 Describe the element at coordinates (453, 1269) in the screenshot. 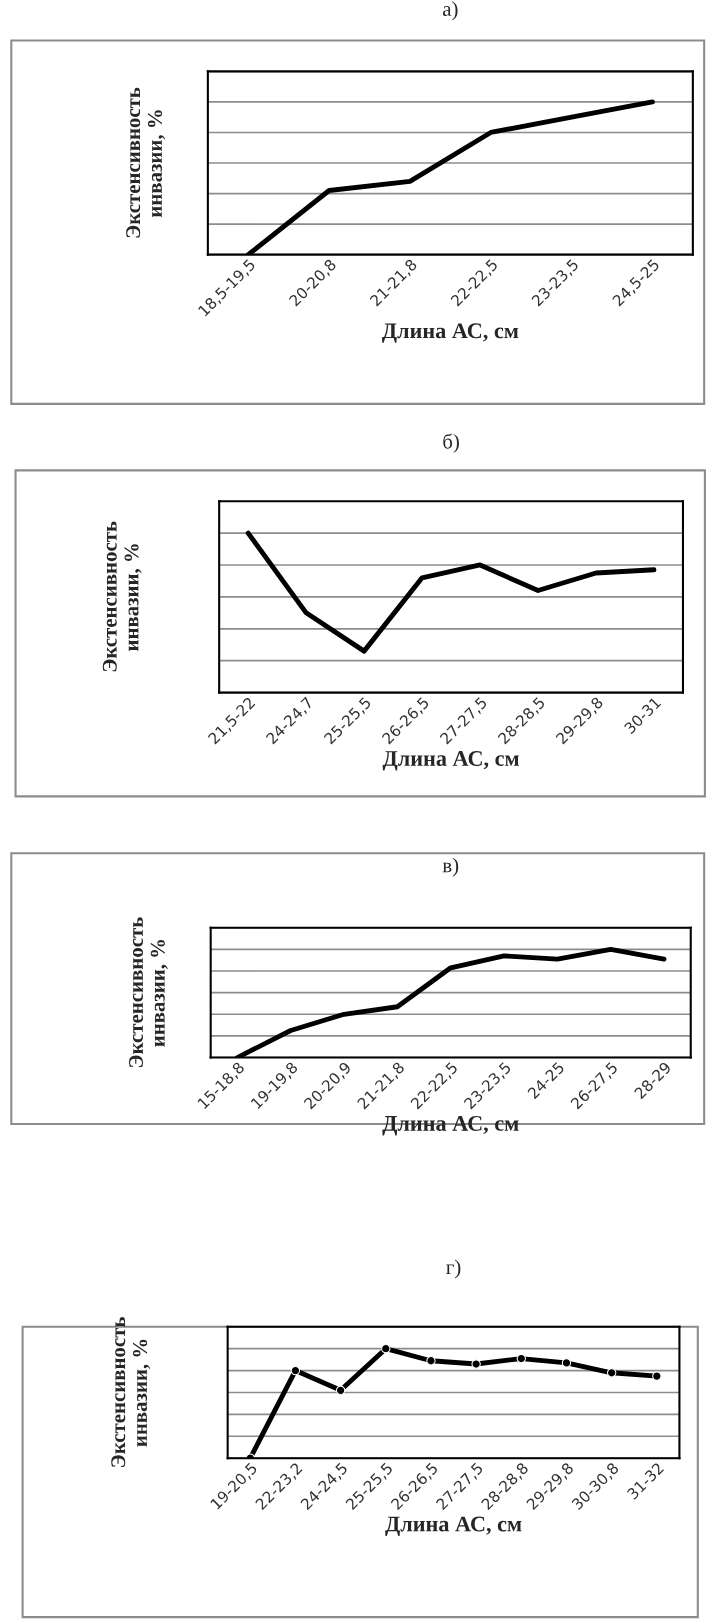

I see `chart-title: г)` at that location.